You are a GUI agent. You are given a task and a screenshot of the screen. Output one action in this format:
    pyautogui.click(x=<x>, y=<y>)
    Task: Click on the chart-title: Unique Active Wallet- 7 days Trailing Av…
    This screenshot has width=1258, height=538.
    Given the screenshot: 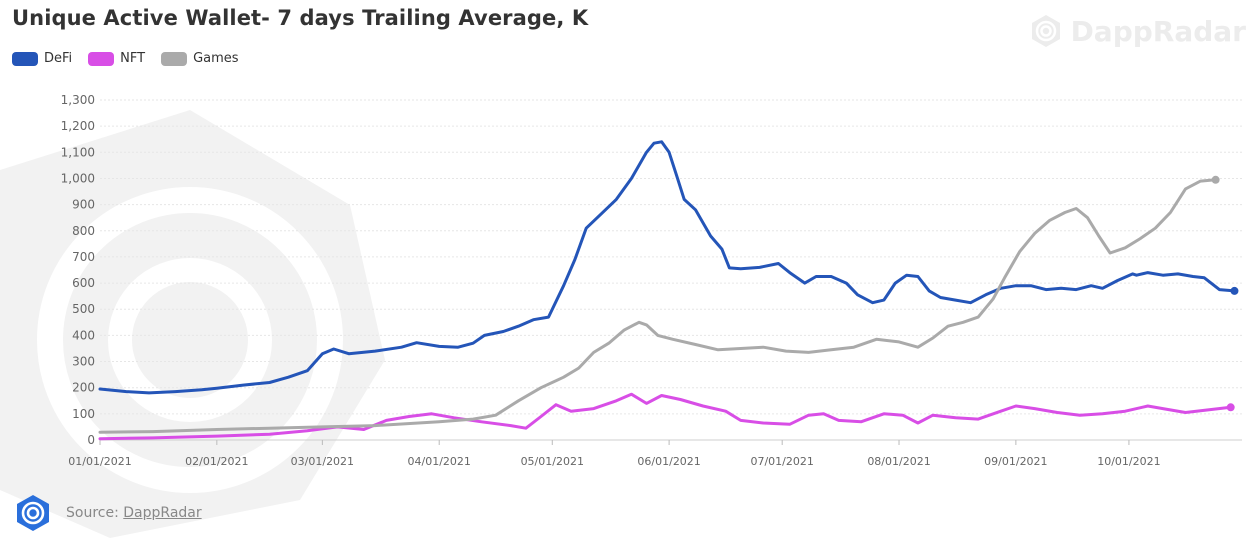 What is the action you would take?
    pyautogui.click(x=300, y=18)
    